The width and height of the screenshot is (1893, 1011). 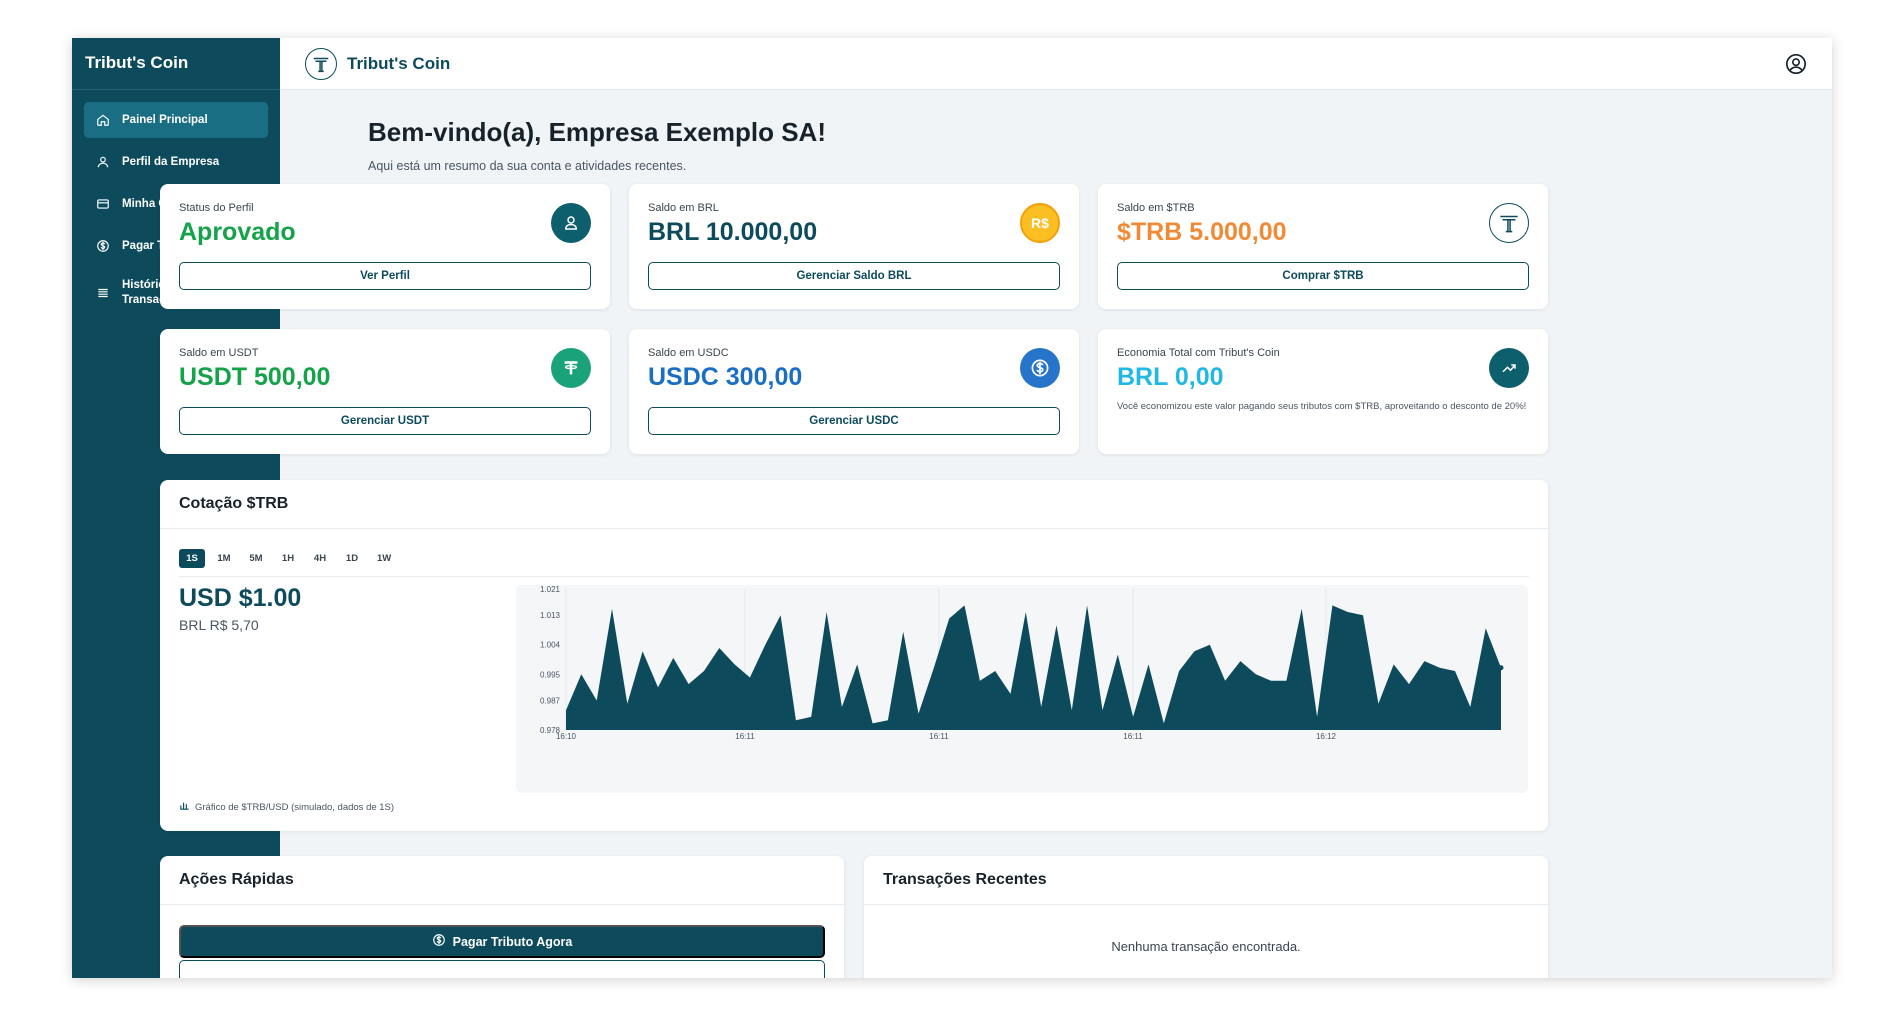 I want to click on card-status-perfil: Status do Perfil Aprovado Ver Perfil, so click(x=385, y=246).